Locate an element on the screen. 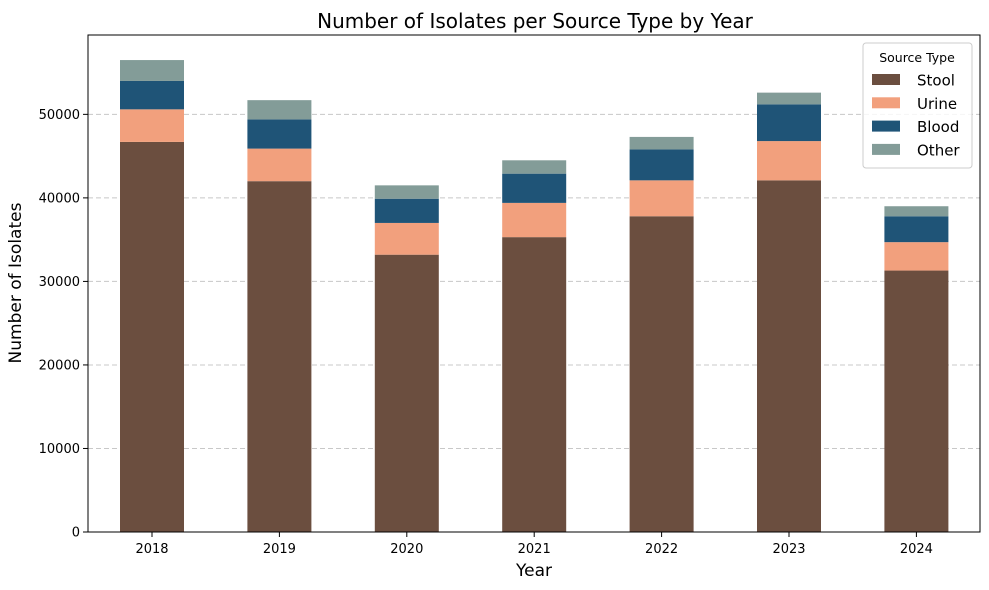 This screenshot has width=989, height=590. bar-urine-2019 is located at coordinates (279, 165).